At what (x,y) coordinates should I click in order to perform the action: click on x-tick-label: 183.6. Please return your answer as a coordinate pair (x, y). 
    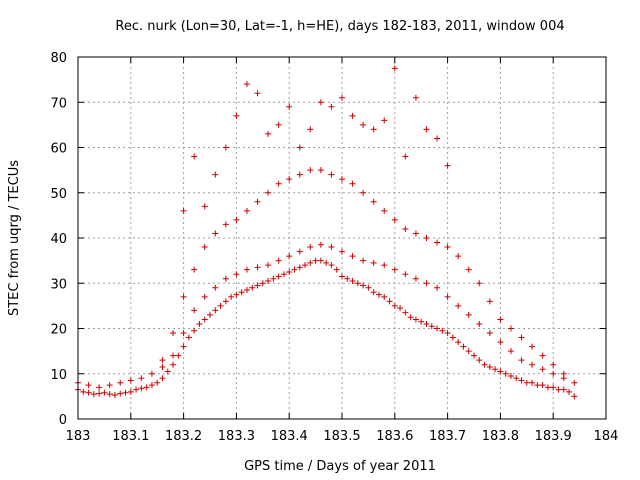
    Looking at the image, I should click on (394, 436).